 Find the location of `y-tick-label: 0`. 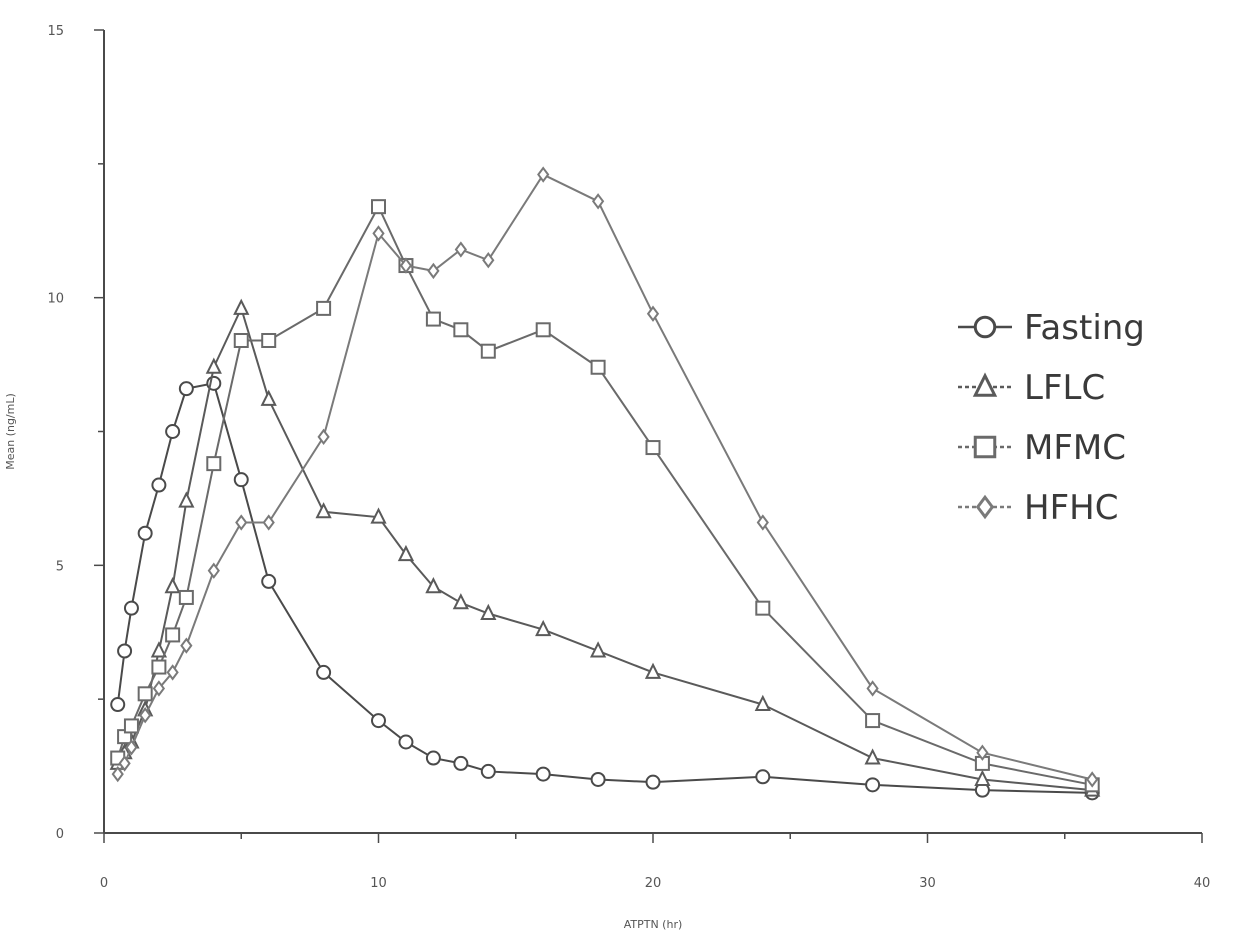

y-tick-label: 0 is located at coordinates (60, 834).